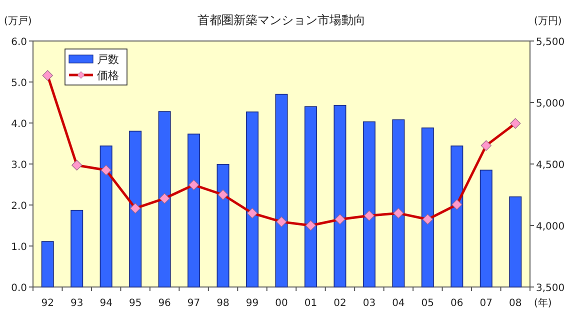 This screenshot has height=321, width=577. I want to click on x-tick-label: 01, so click(311, 303).